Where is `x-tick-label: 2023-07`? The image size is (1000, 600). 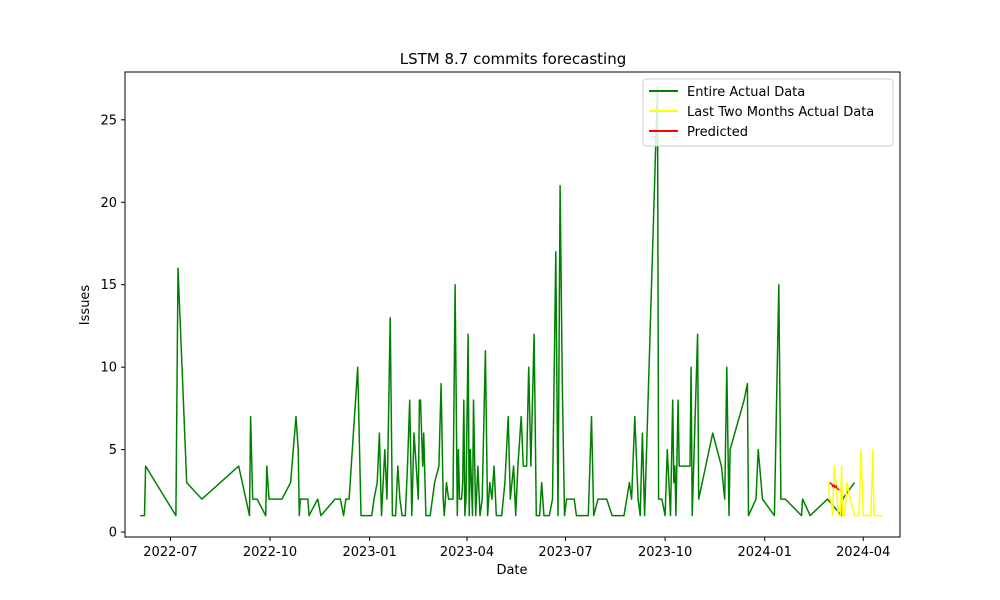
x-tick-label: 2023-07 is located at coordinates (565, 552).